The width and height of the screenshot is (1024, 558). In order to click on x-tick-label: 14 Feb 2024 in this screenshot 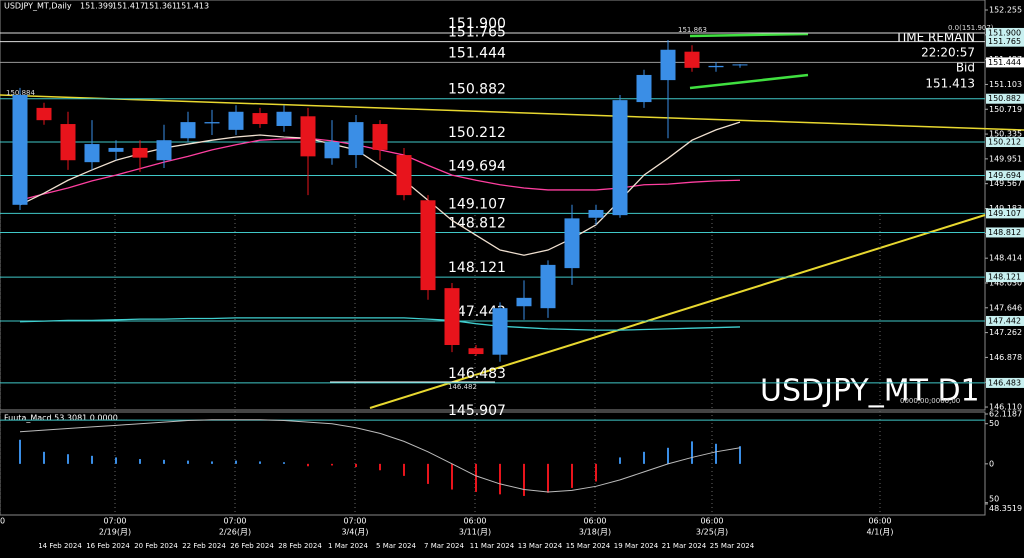, I will do `click(60, 546)`.